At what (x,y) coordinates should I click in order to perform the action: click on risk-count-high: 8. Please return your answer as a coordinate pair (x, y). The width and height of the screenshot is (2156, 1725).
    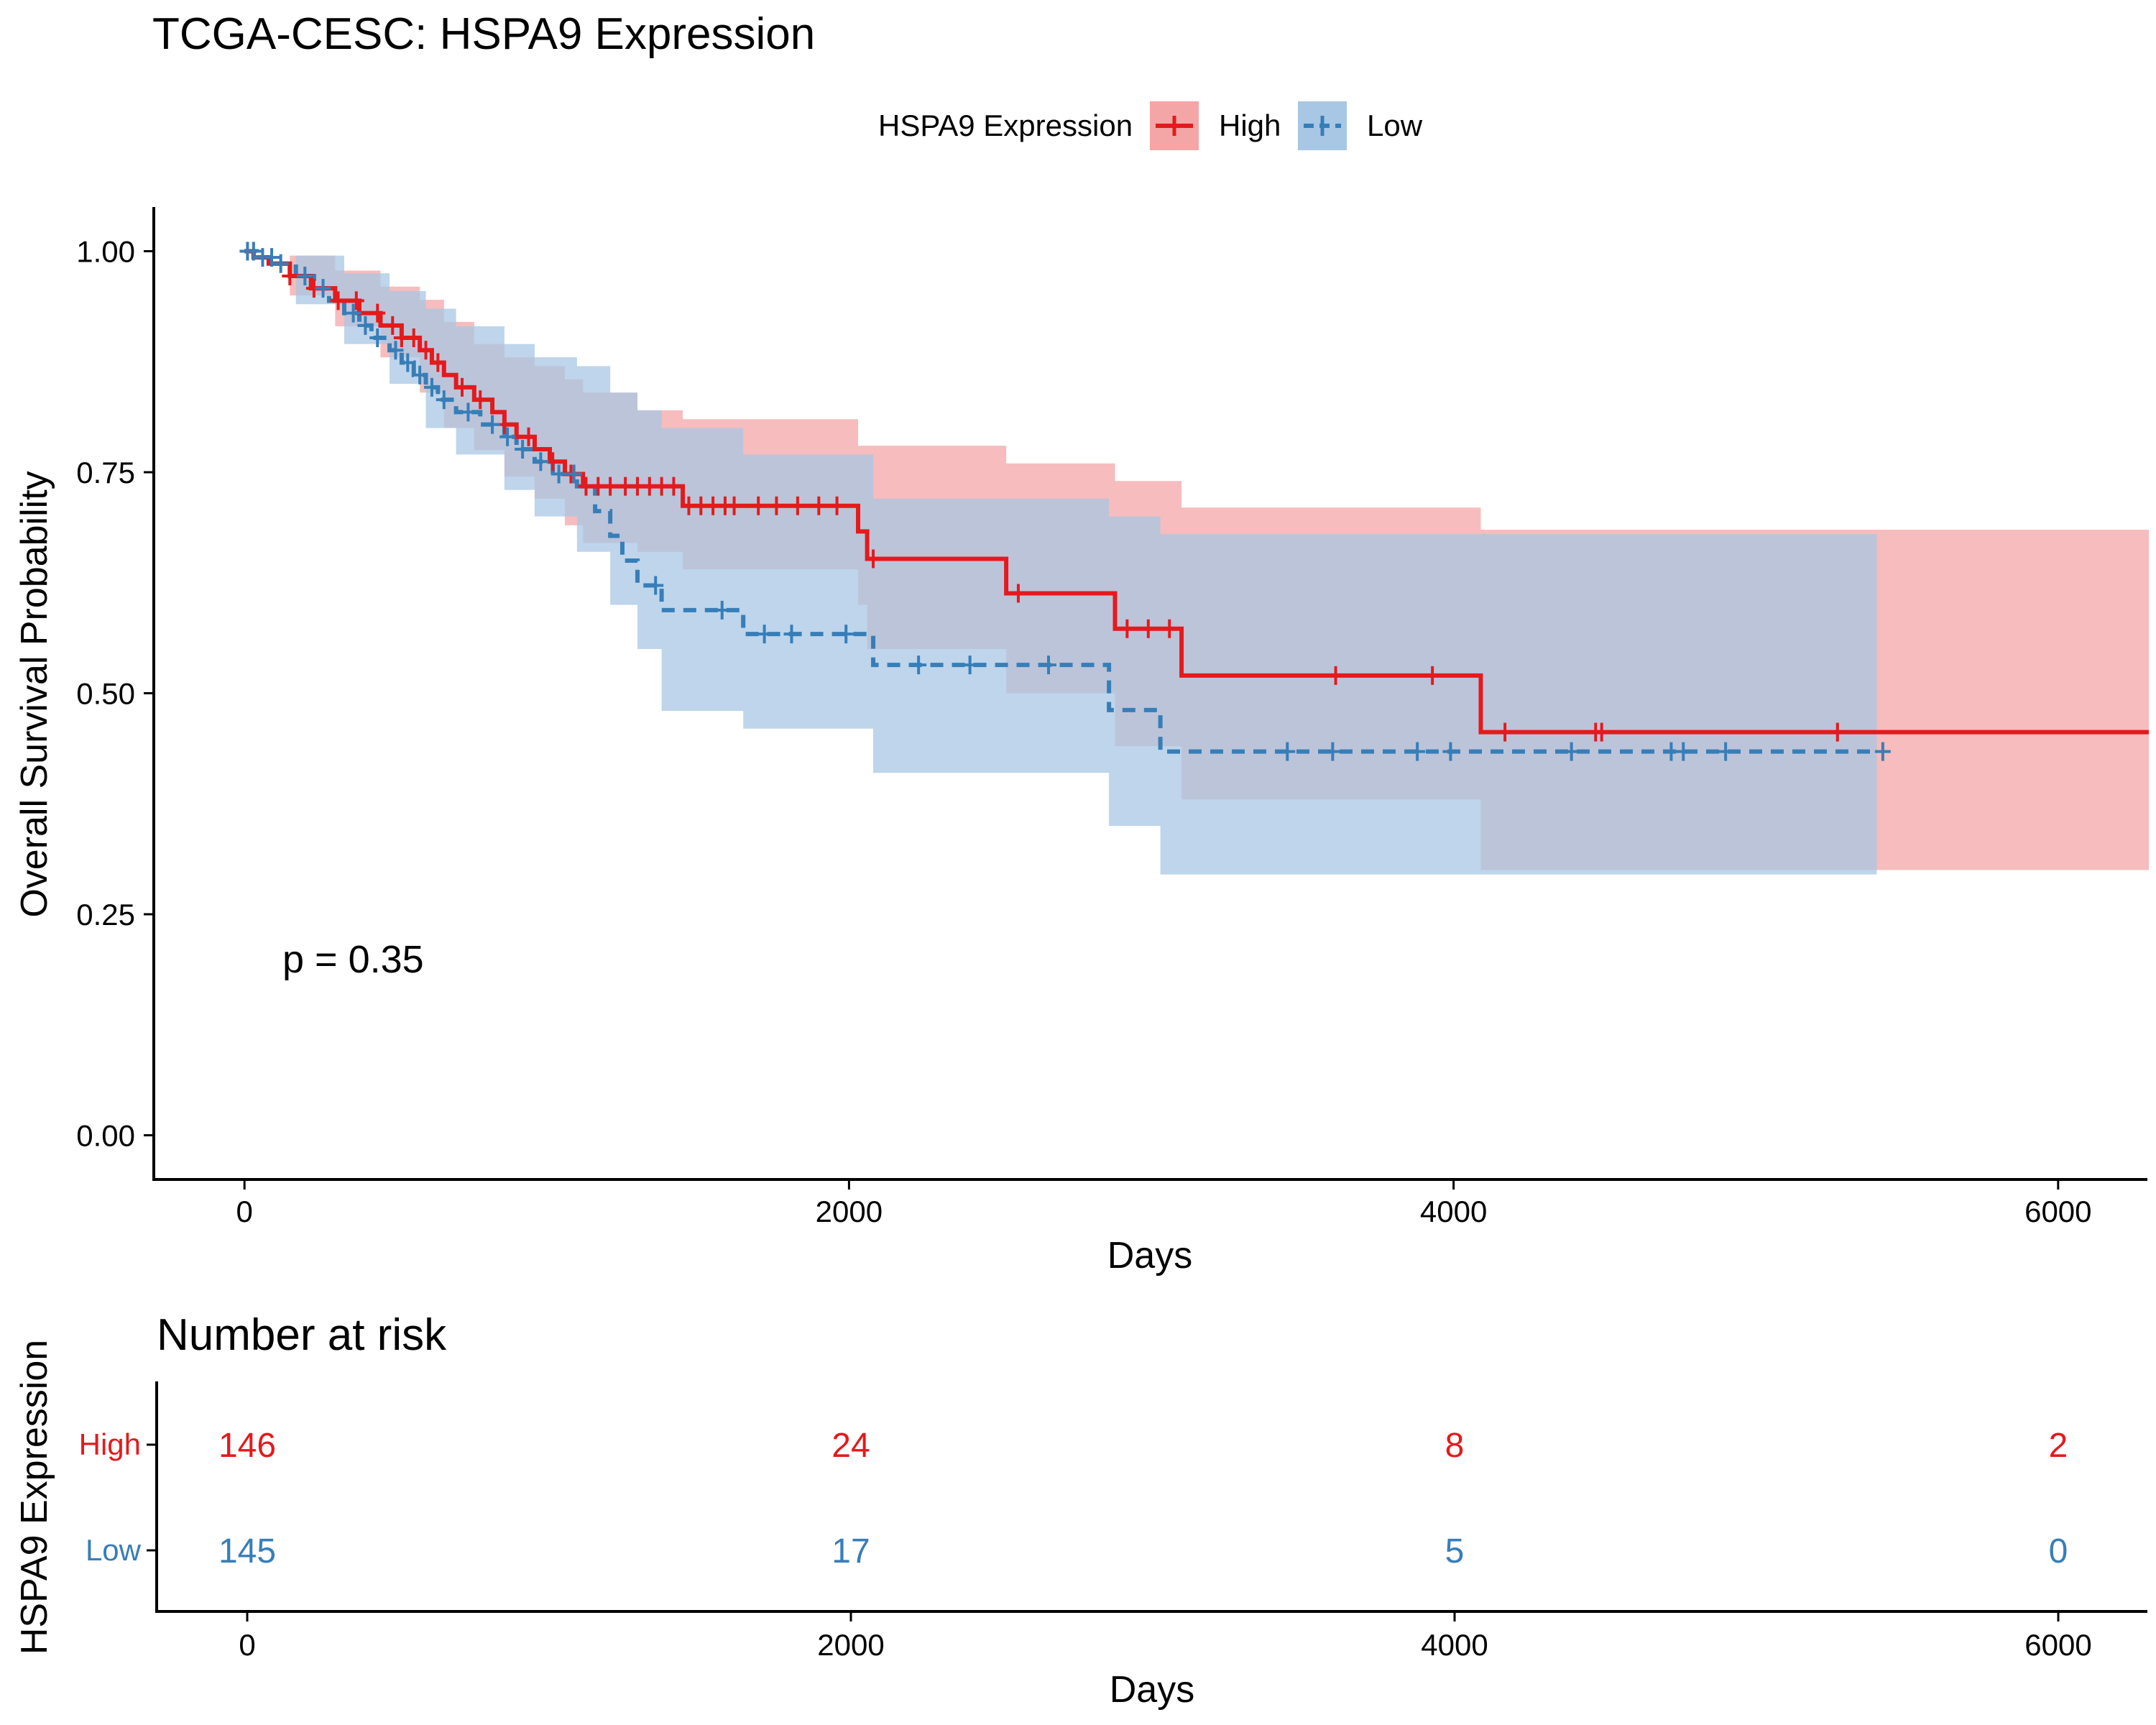
    Looking at the image, I should click on (1455, 1446).